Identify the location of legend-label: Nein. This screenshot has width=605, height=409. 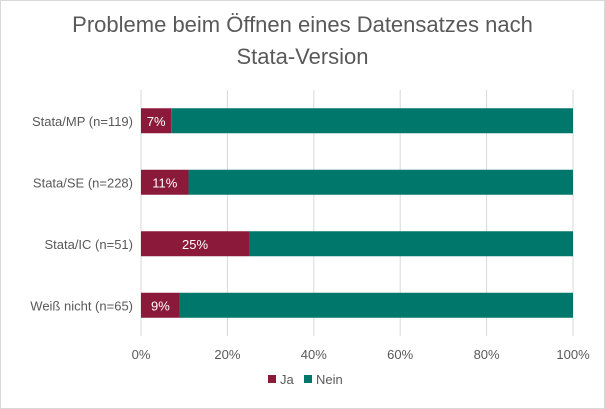
(329, 379).